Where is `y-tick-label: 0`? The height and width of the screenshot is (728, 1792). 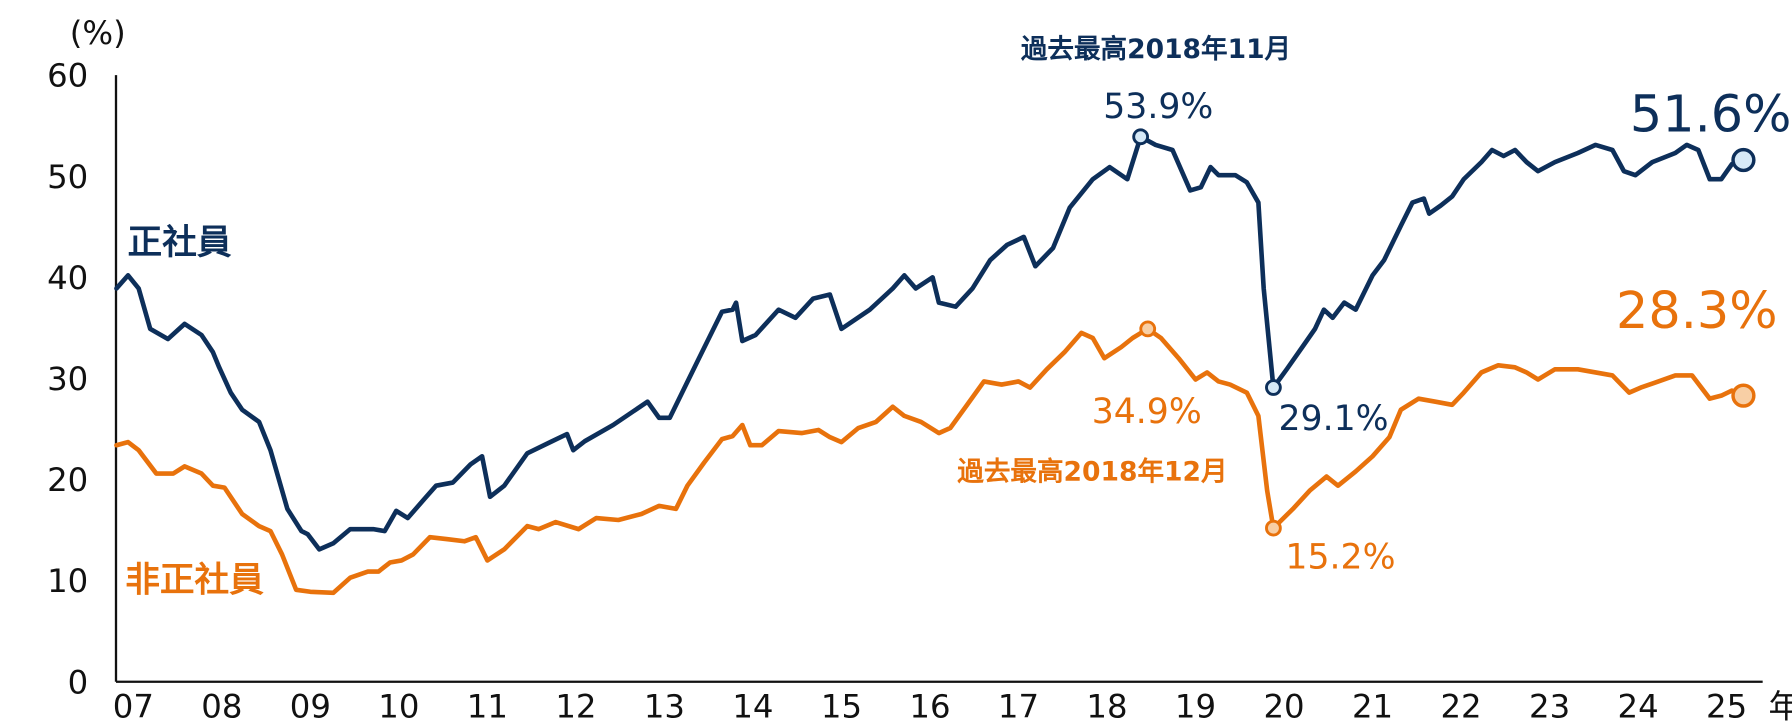
y-tick-label: 0 is located at coordinates (78, 682).